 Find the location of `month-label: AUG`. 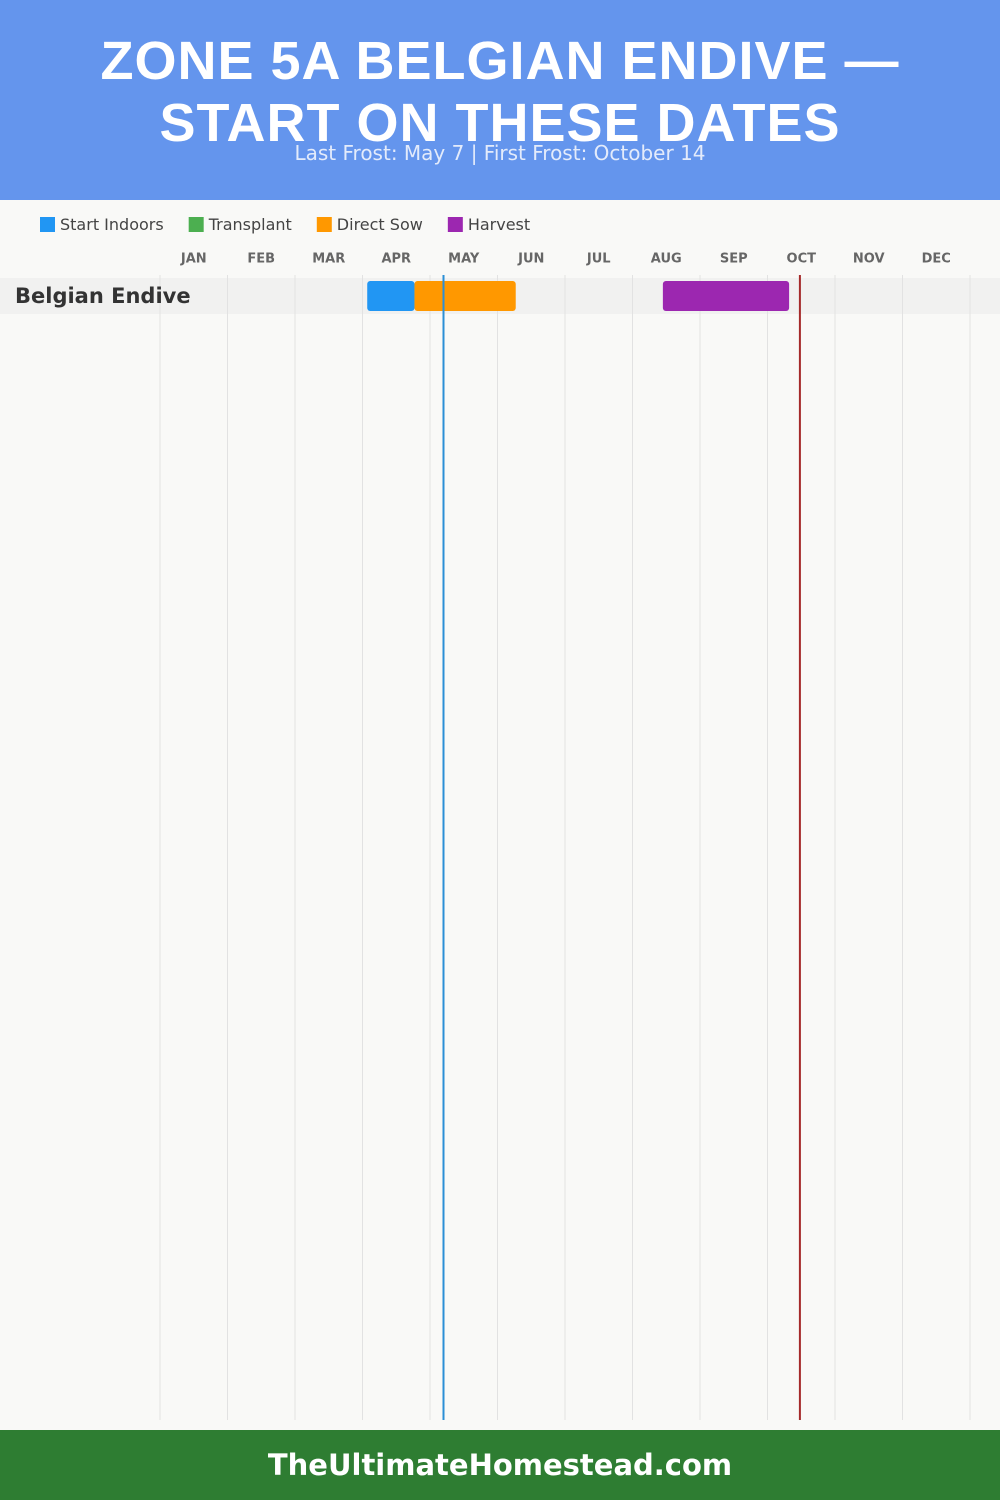

month-label: AUG is located at coordinates (666, 259).